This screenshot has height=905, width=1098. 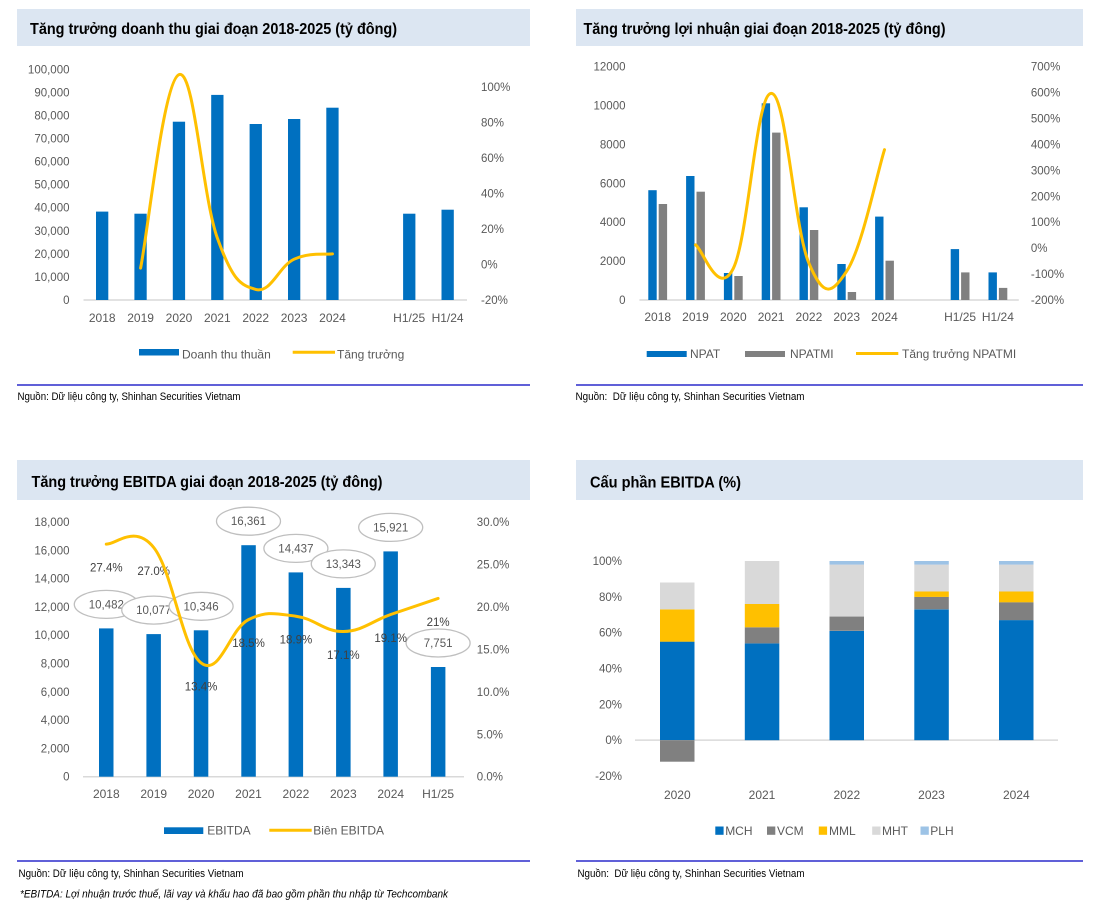 I want to click on bar-value-label: 16,361, so click(x=248, y=522).